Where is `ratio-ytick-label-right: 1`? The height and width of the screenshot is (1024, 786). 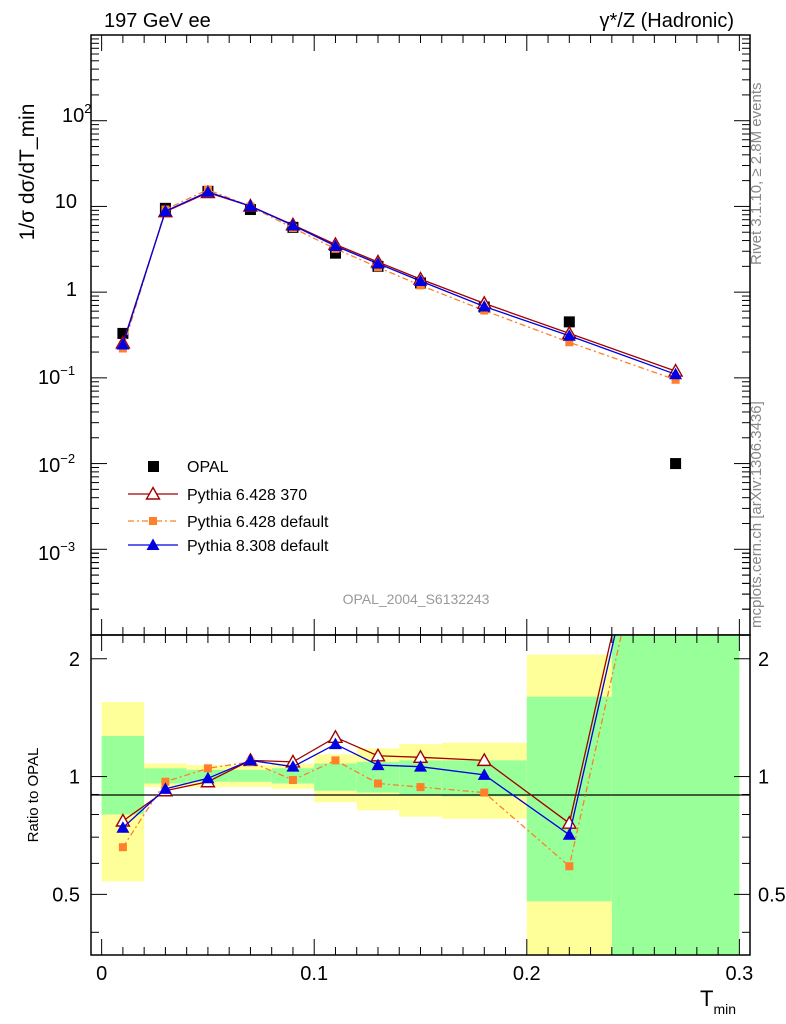 ratio-ytick-label-right: 1 is located at coordinates (763, 778).